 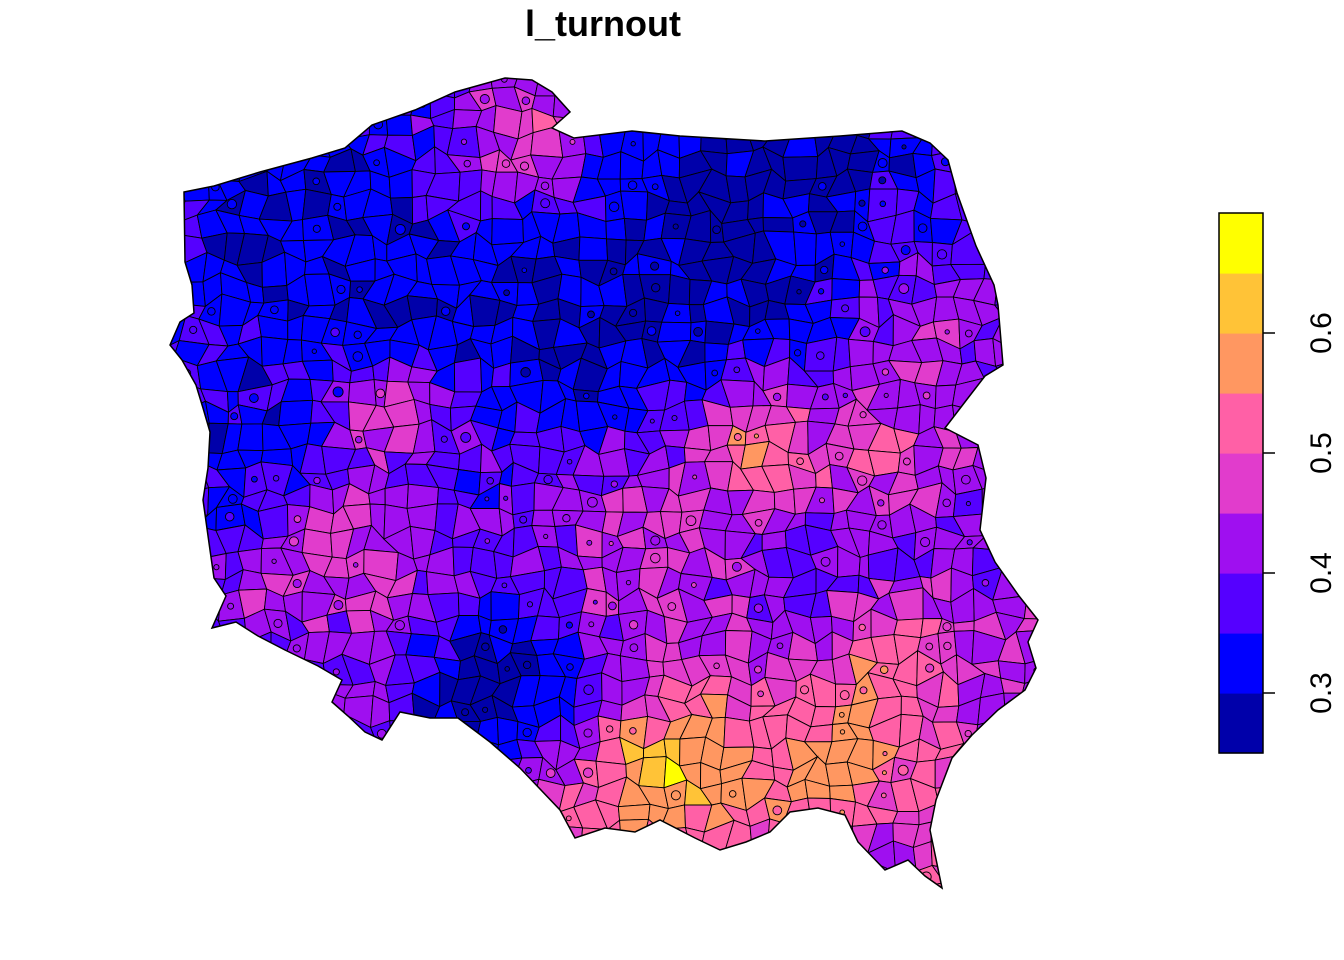 What do you see at coordinates (1300, 693) in the screenshot?
I see `legend-tick: 0.3` at bounding box center [1300, 693].